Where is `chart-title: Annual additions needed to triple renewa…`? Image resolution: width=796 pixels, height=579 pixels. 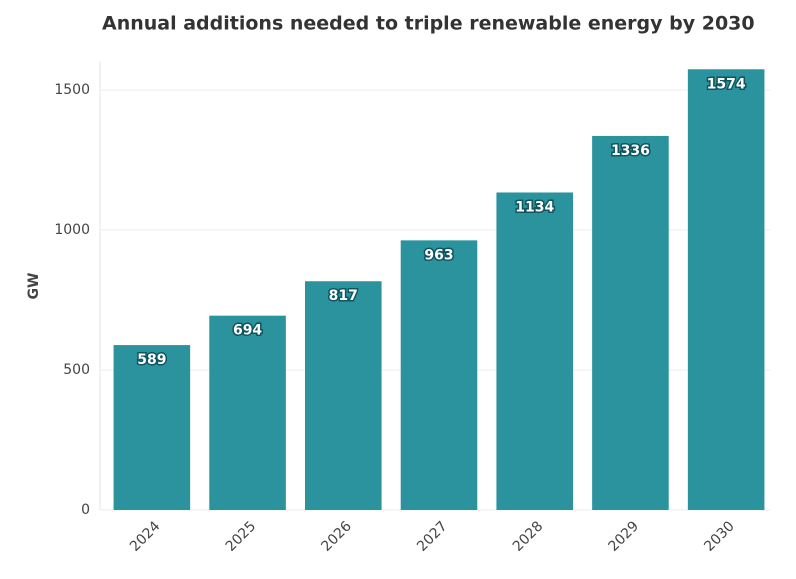 chart-title: Annual additions needed to triple renewa… is located at coordinates (428, 24).